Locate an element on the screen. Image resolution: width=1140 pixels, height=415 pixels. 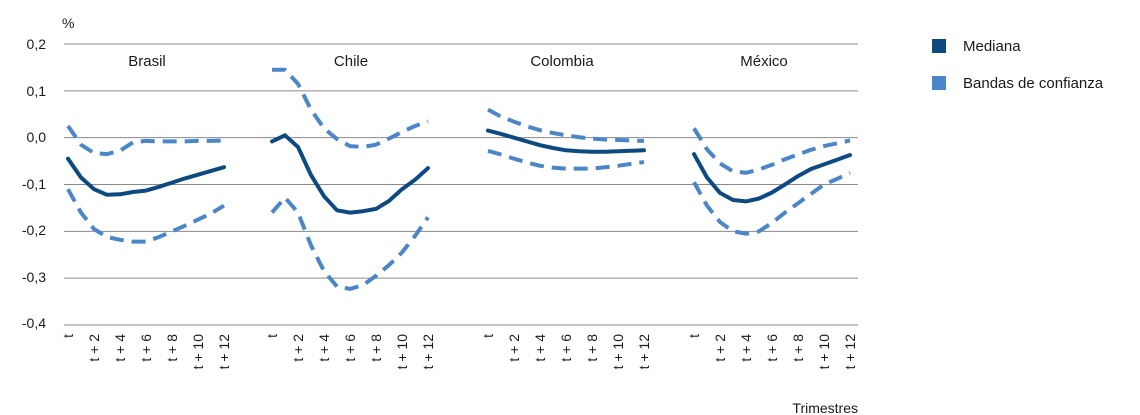
y-tick-label: -0,1 is located at coordinates (34, 184).